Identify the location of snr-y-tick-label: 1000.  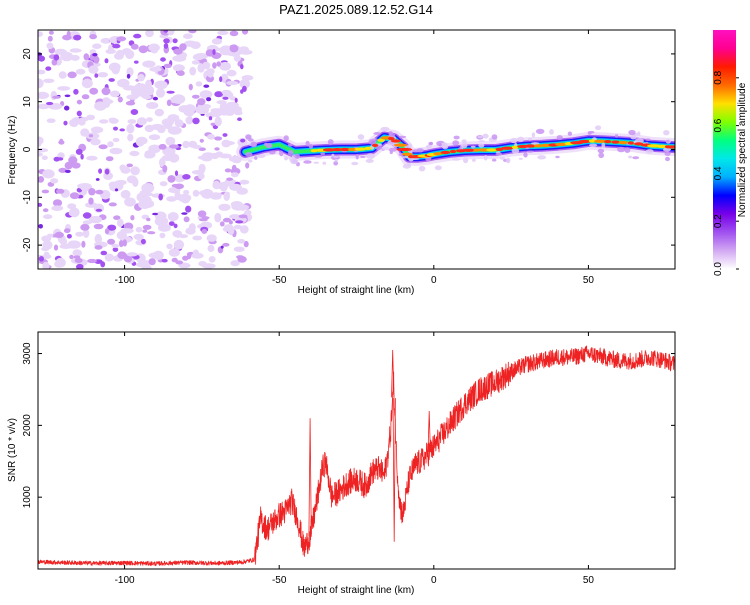
(27, 497).